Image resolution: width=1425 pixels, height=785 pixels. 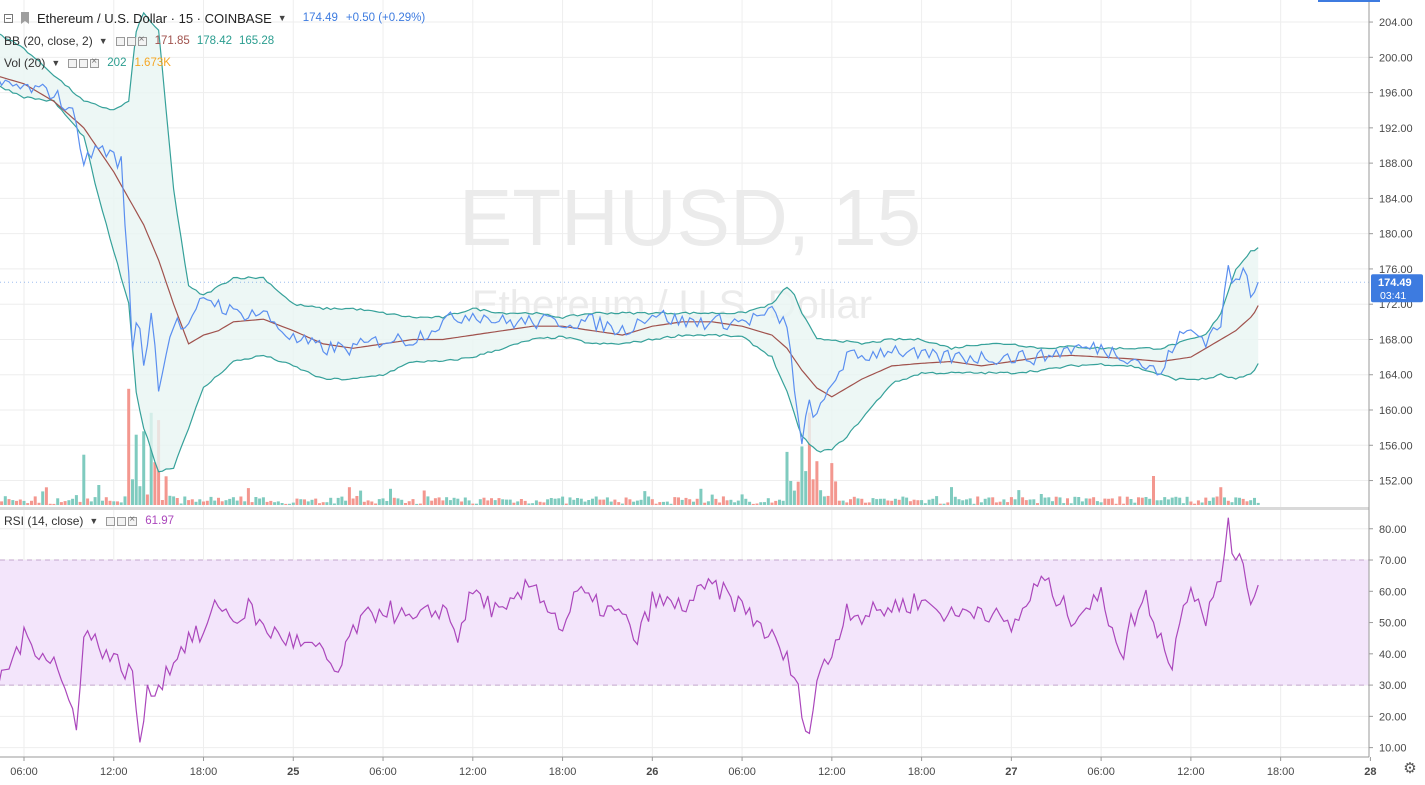 I want to click on time-tick-label: 18:00, so click(x=204, y=772).